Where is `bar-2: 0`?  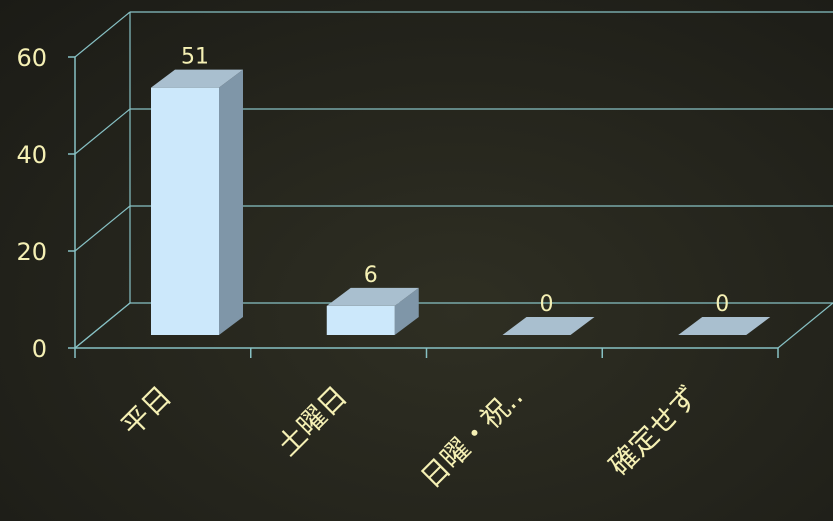 bar-2: 0 is located at coordinates (548, 313).